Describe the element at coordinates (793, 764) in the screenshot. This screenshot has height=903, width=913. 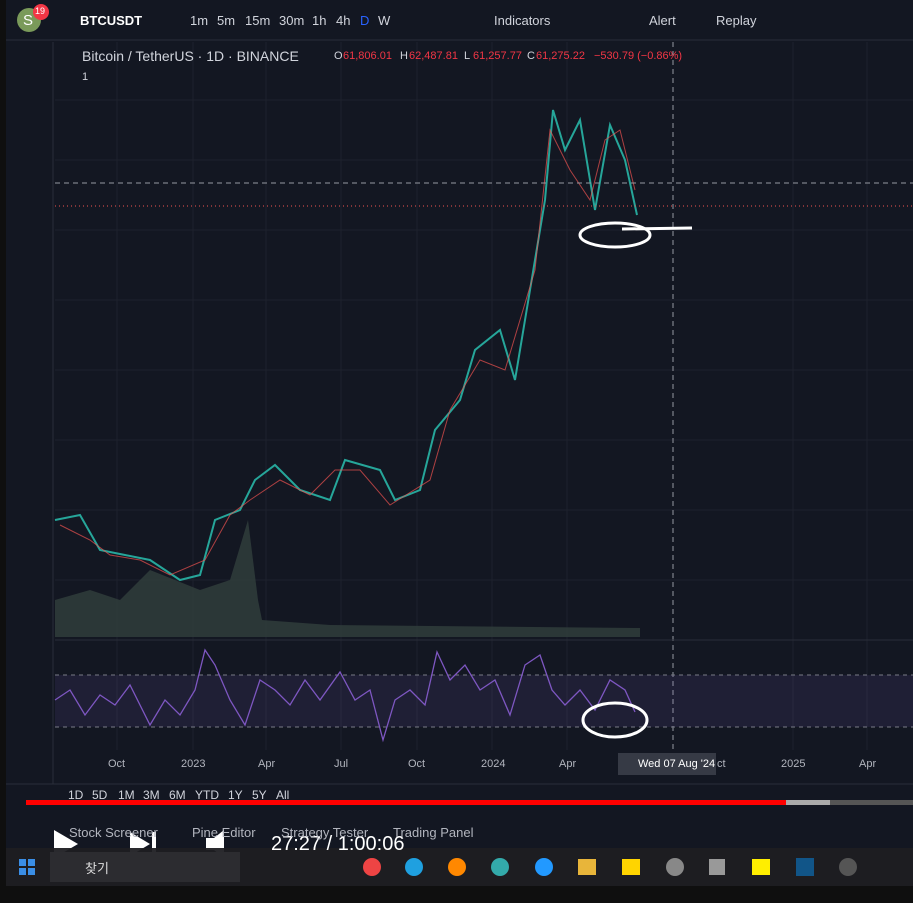
I see `x-axis-label: 2025` at that location.